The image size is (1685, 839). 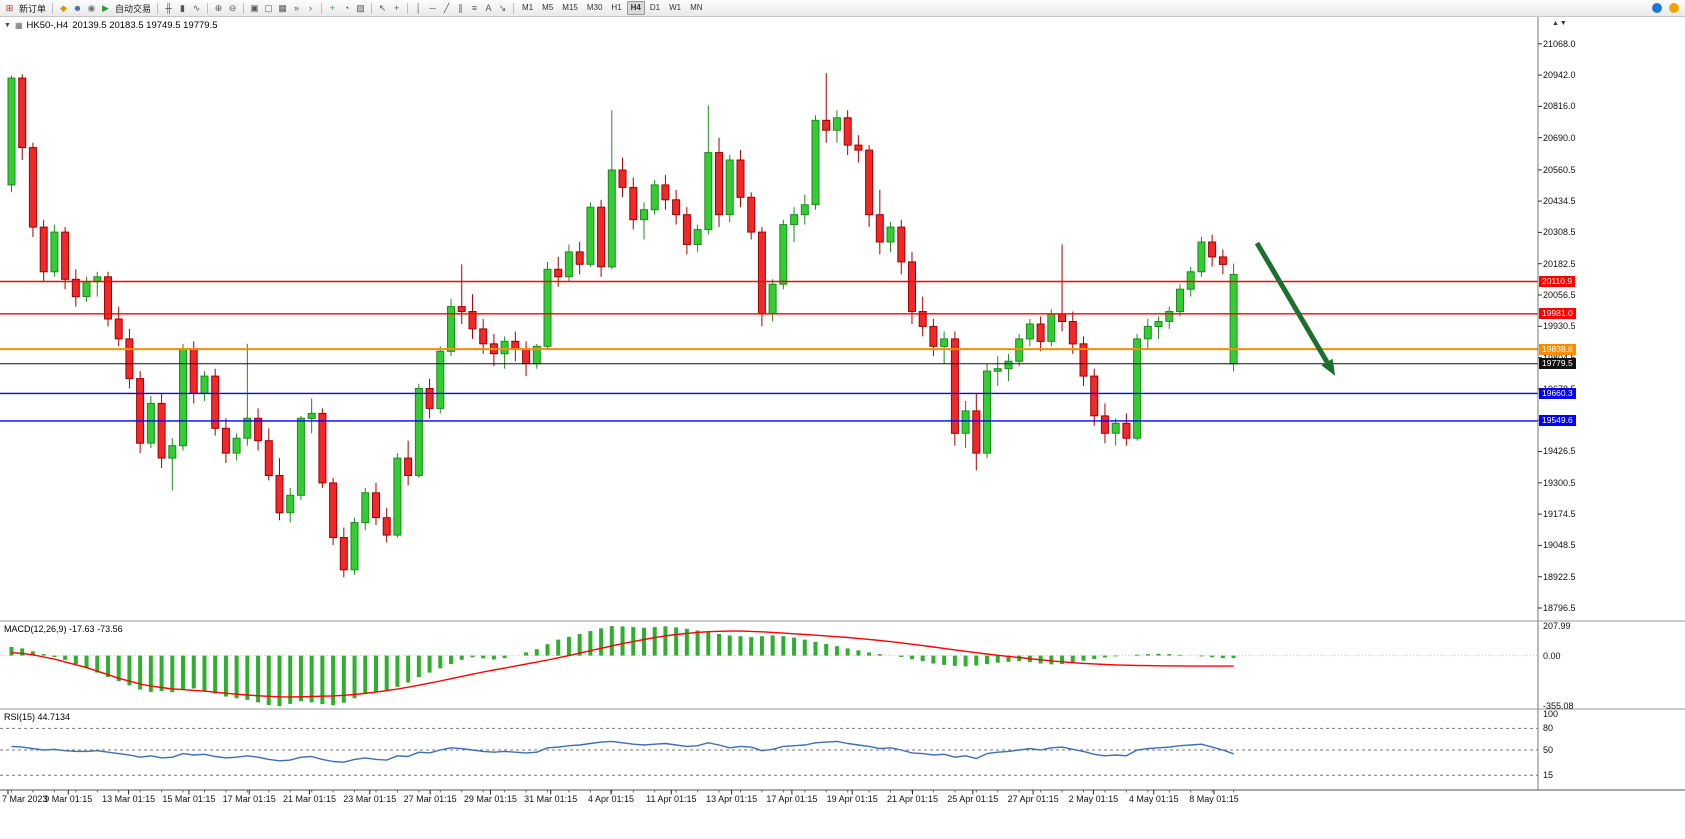 I want to click on arrow-annotation, so click(x=1295, y=308).